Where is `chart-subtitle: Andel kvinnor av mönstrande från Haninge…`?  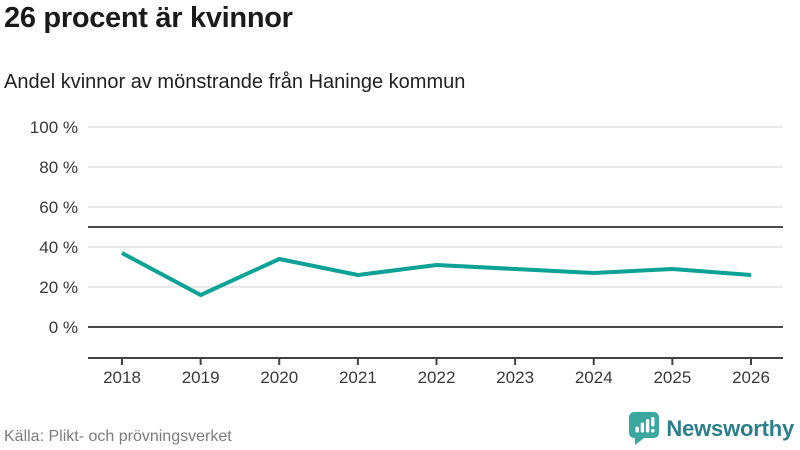 chart-subtitle: Andel kvinnor av mönstrande från Haninge… is located at coordinates (235, 82).